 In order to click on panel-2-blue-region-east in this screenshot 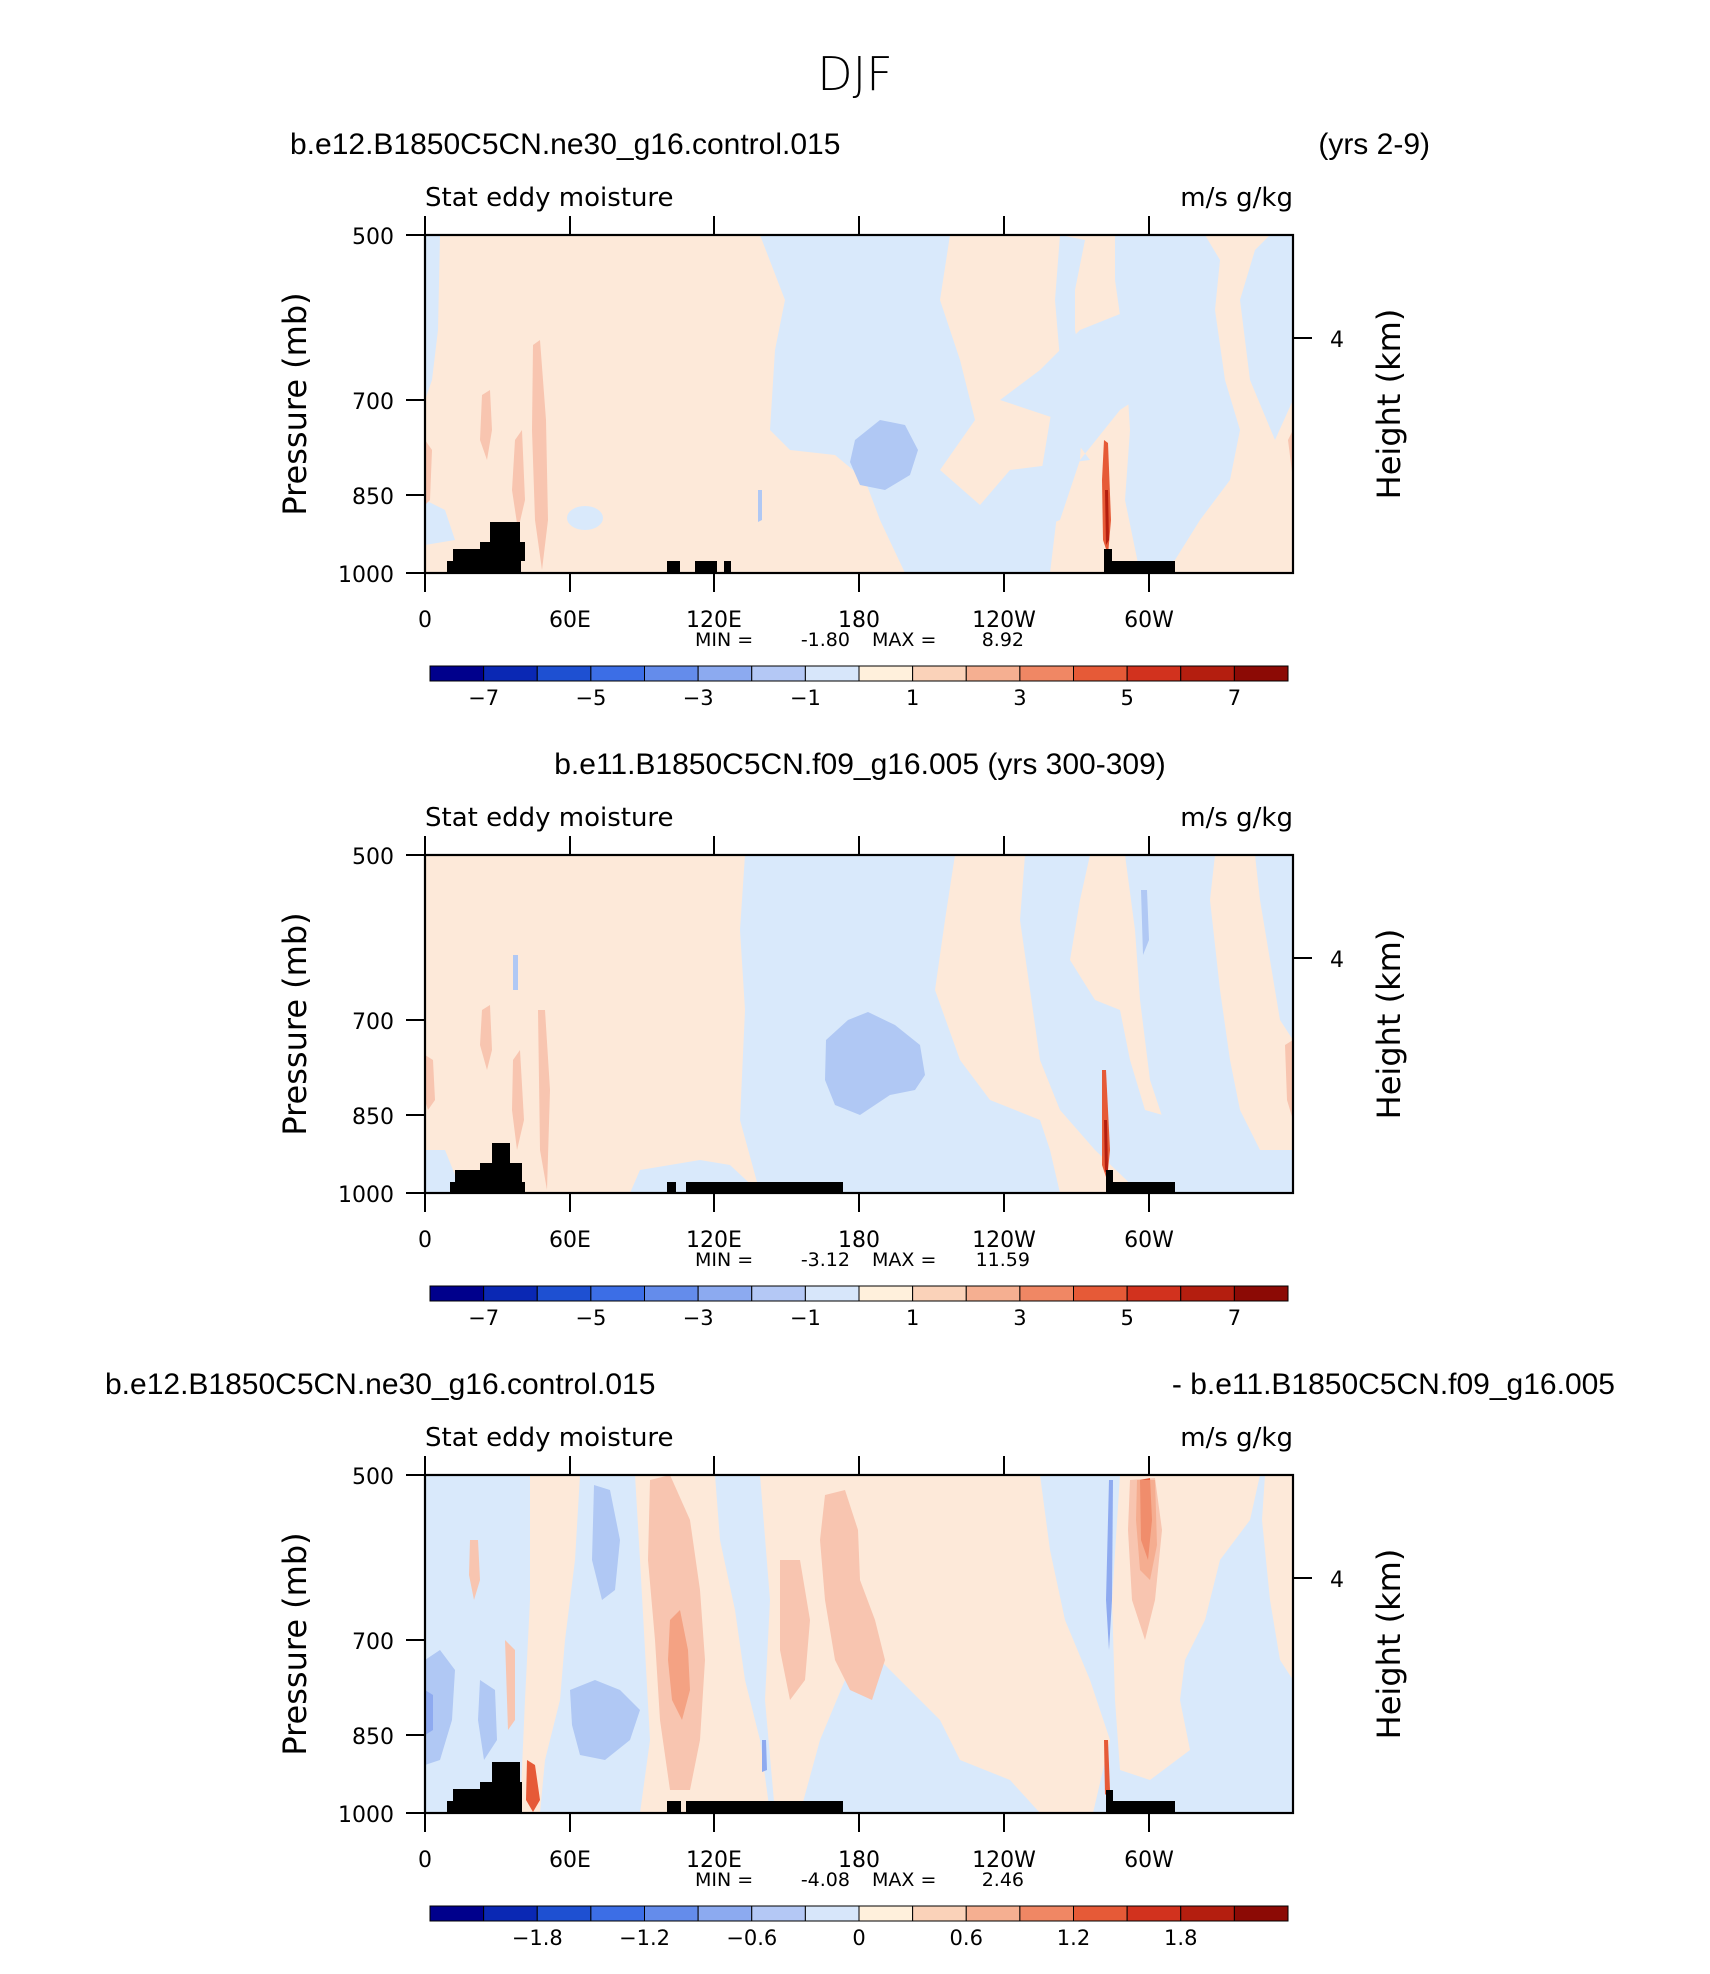, I will do `click(1135, 1024)`.